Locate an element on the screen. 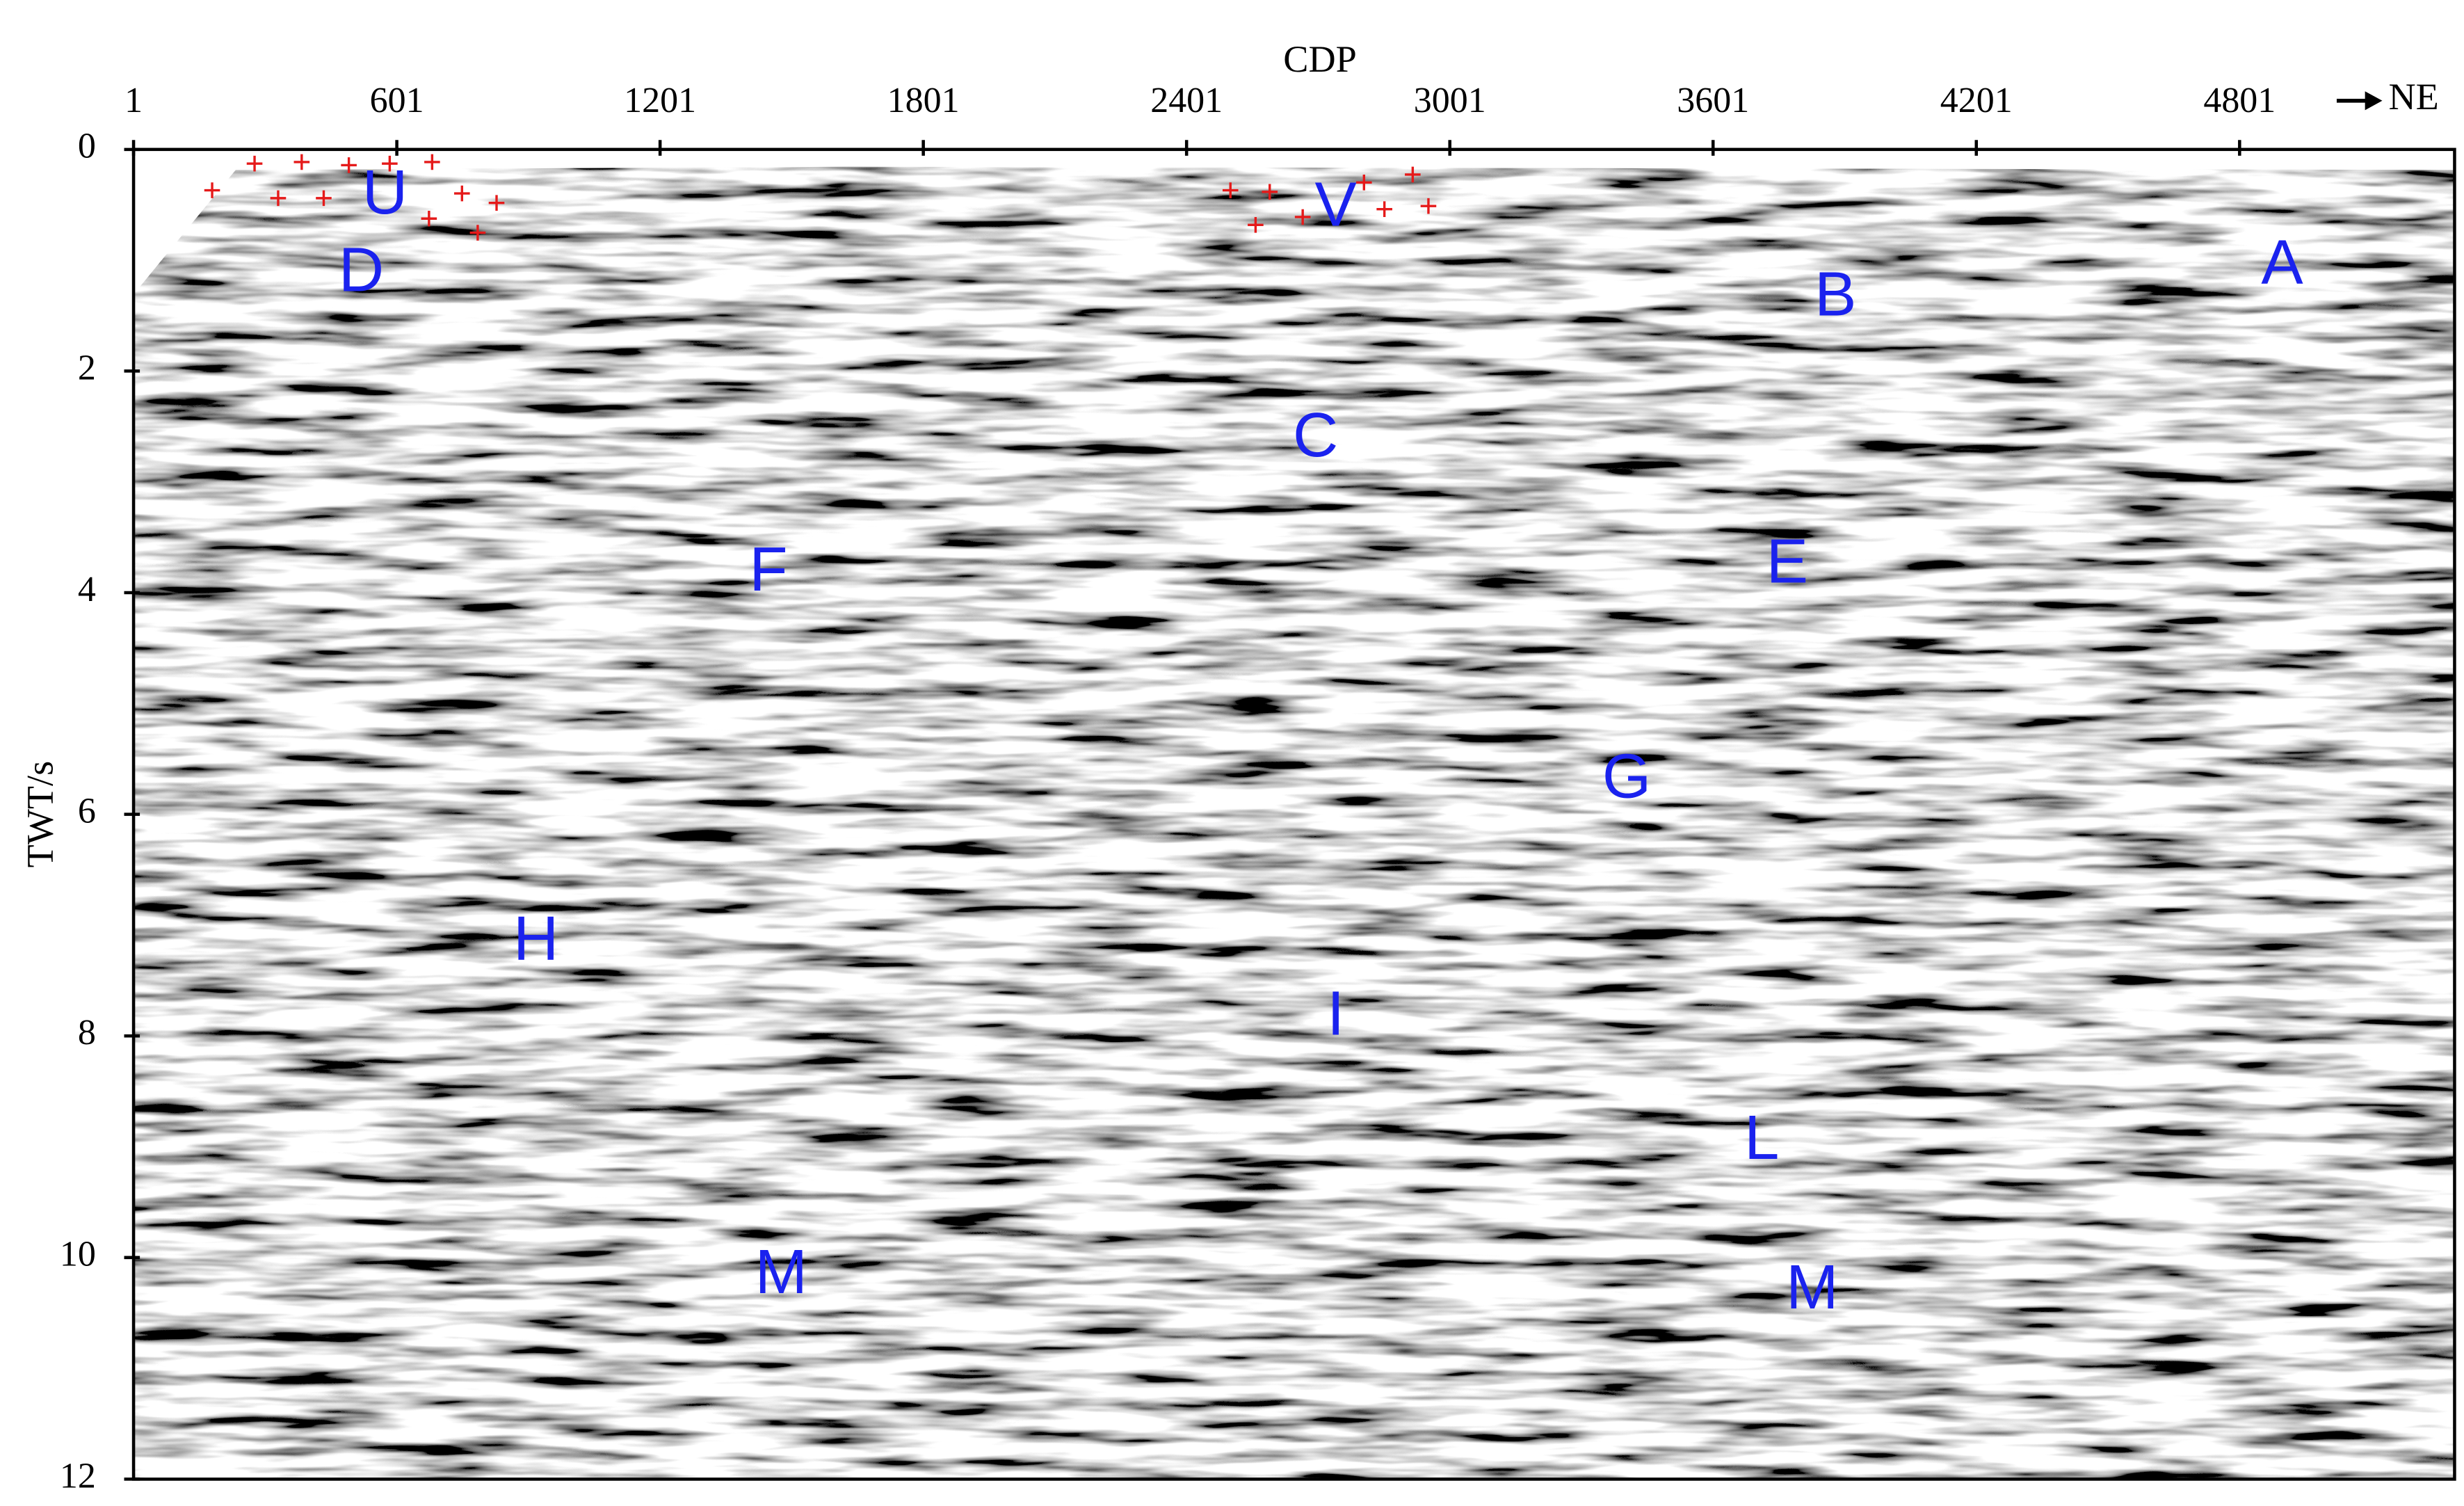 This screenshot has width=2464, height=1506. x-axis-title: CDP is located at coordinates (1319, 59).